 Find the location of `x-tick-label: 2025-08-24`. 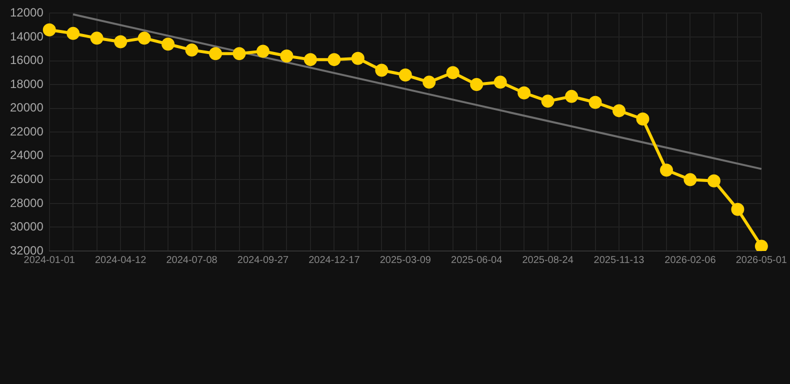

x-tick-label: 2025-08-24 is located at coordinates (548, 260).